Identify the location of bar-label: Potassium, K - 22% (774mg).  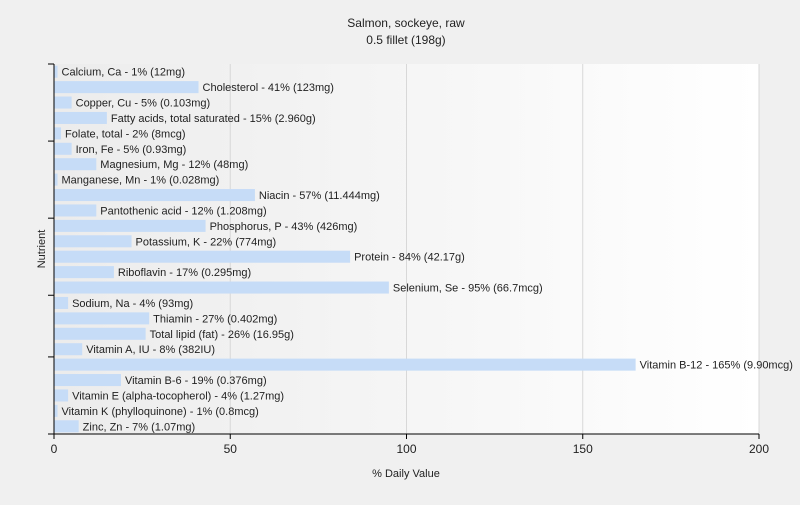
(206, 242).